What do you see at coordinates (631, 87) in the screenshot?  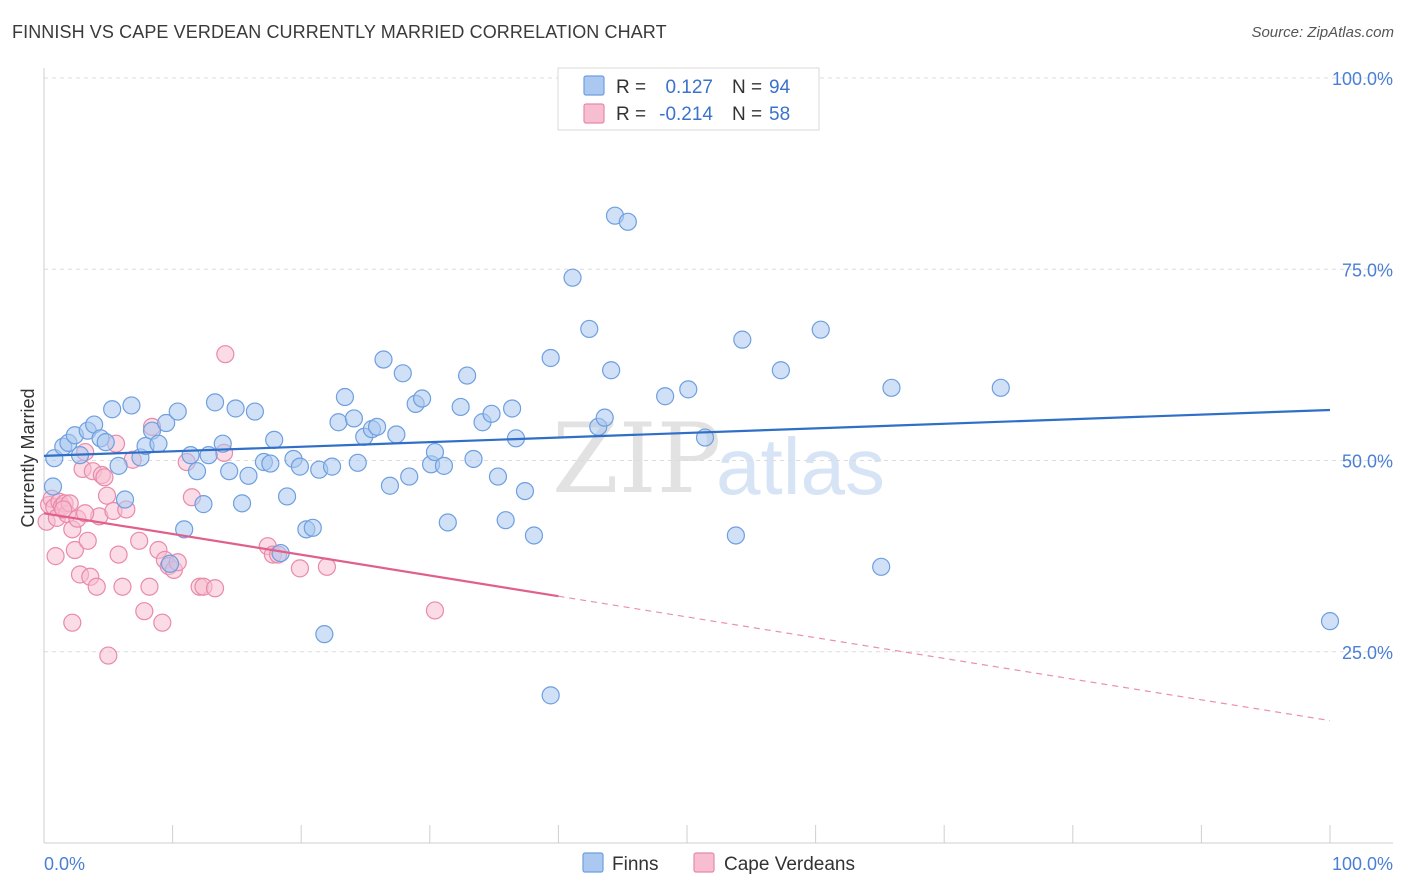 I see `legend-finns-r-label: R =` at bounding box center [631, 87].